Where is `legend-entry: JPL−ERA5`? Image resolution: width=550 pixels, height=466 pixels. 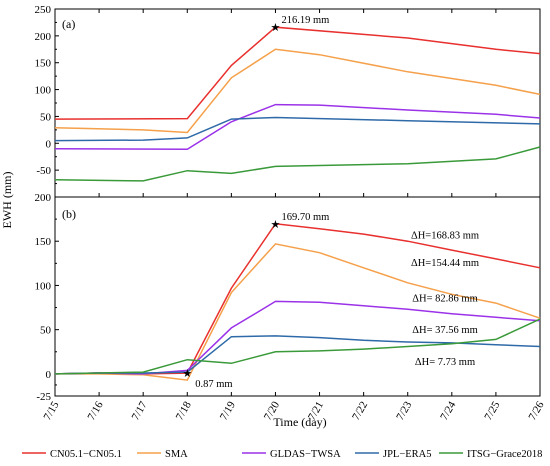
legend-entry: JPL−ERA5 is located at coordinates (407, 454).